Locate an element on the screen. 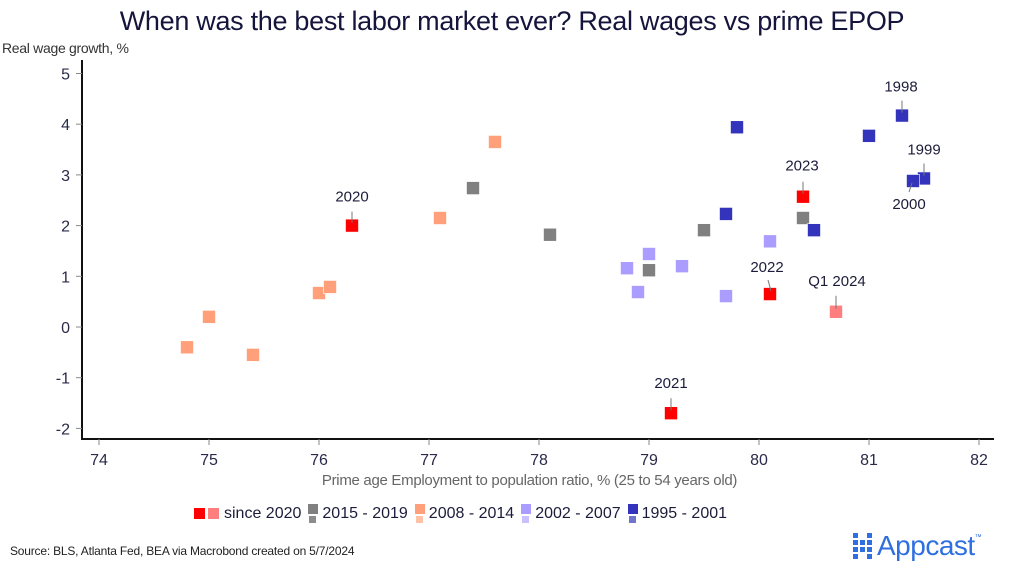  y-tick-label: 3 is located at coordinates (65, 176).